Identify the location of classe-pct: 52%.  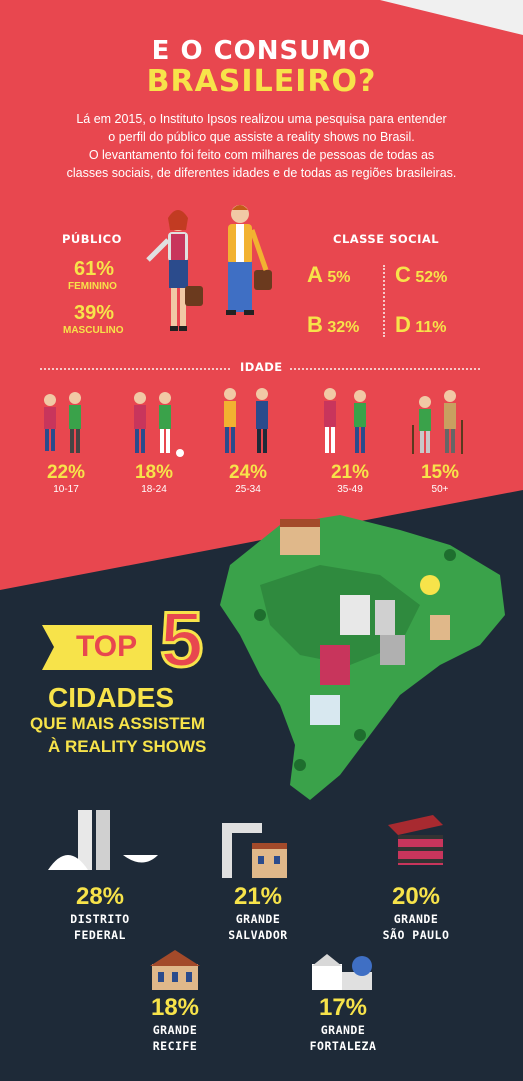
(431, 277).